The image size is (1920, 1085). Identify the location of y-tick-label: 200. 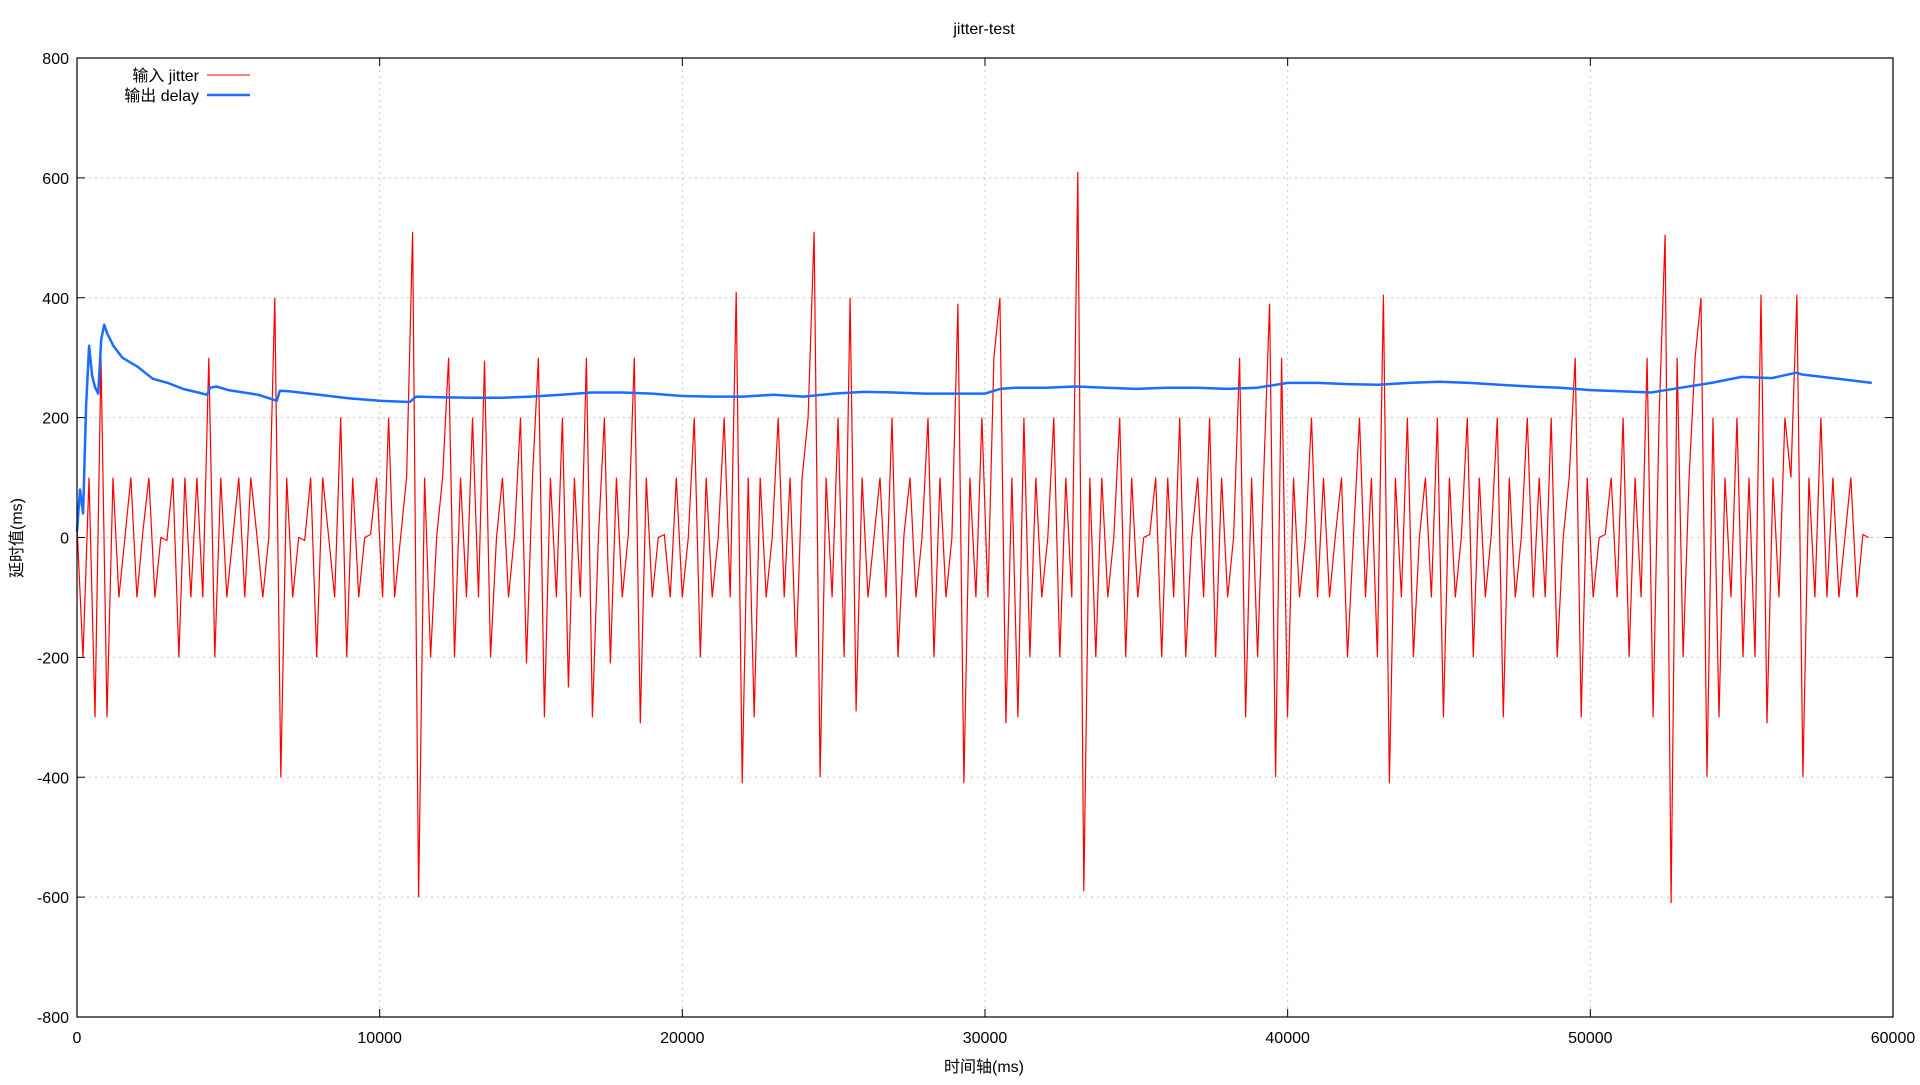
(55, 419).